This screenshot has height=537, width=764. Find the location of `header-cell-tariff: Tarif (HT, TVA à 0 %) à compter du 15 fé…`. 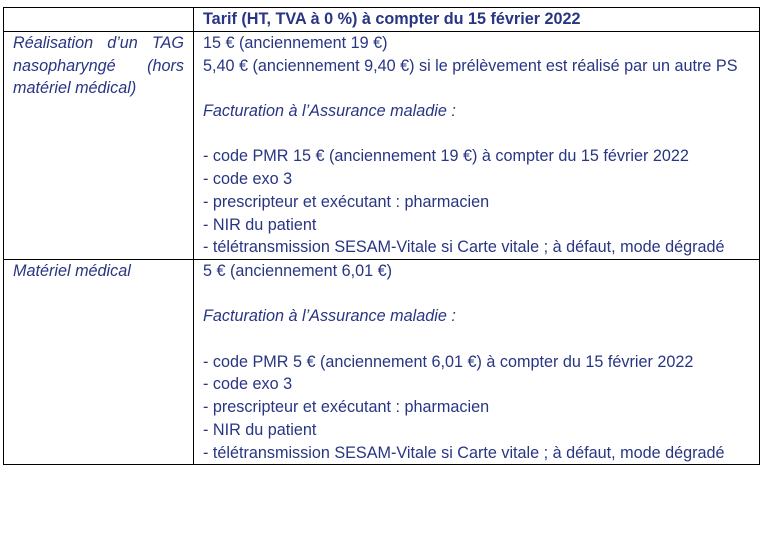

header-cell-tariff: Tarif (HT, TVA à 0 %) à compter du 15 fé… is located at coordinates (476, 19).